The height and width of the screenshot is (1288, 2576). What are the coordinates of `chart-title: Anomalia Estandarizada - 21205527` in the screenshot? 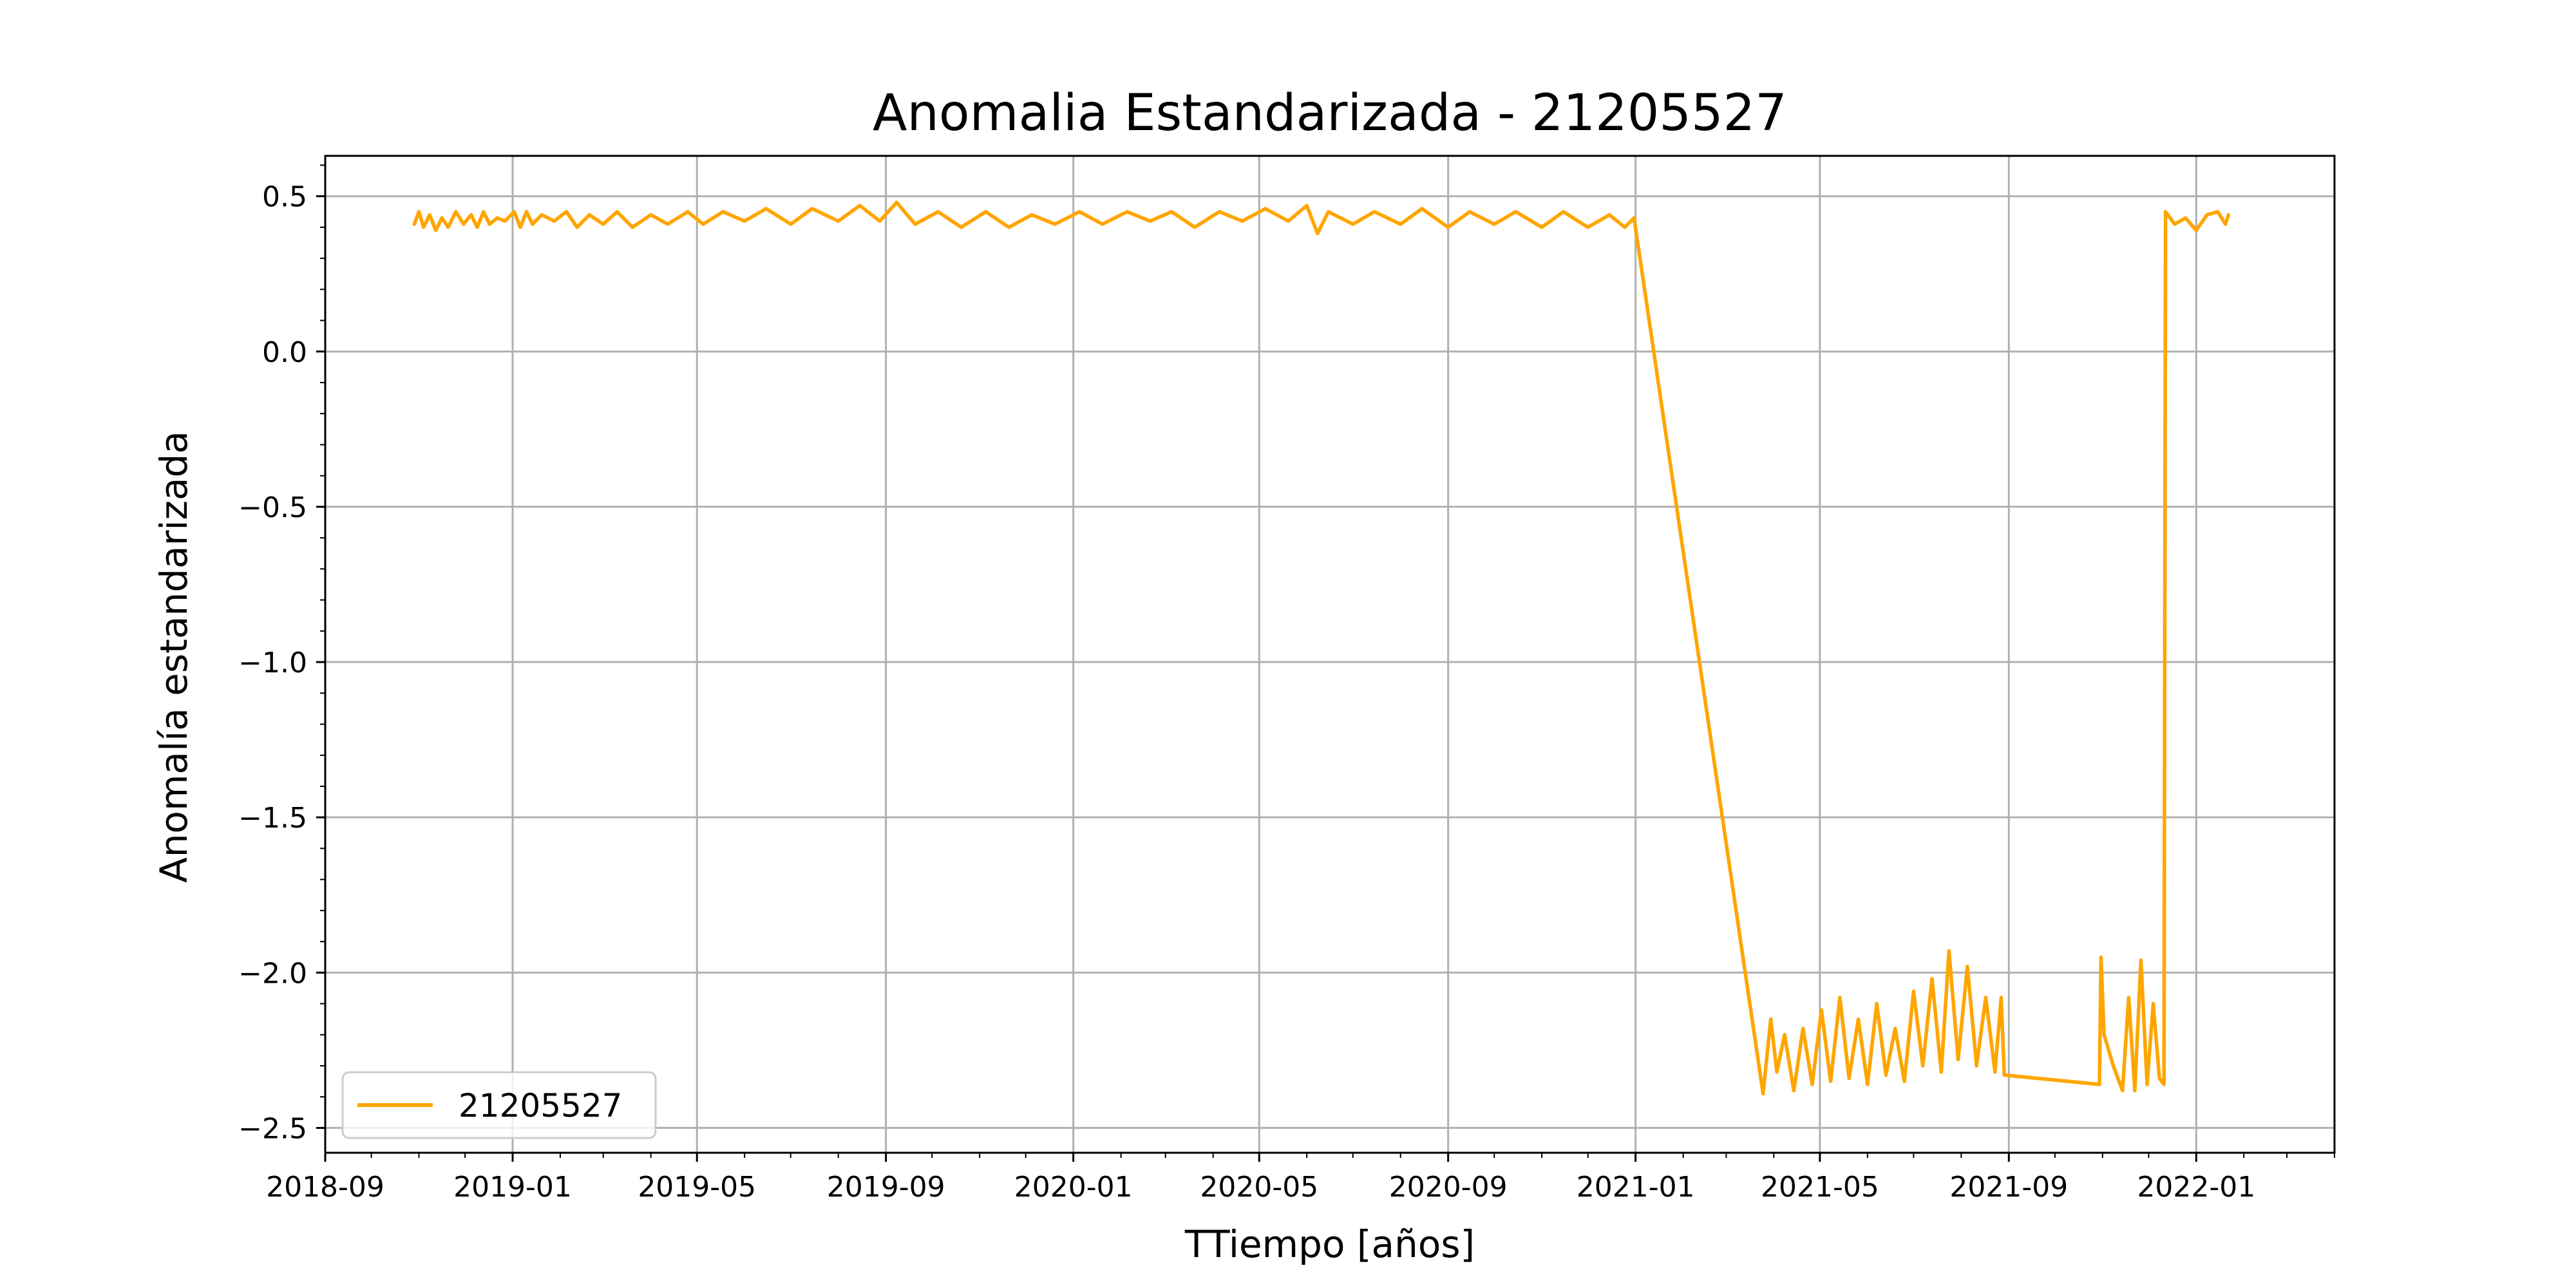 It's located at (1330, 113).